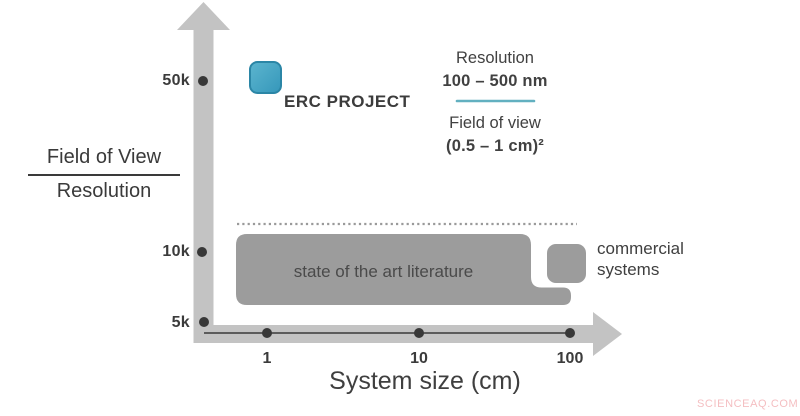 The height and width of the screenshot is (416, 800). Describe the element at coordinates (495, 58) in the screenshot. I see `legend-resolution-title: Resolution` at that location.